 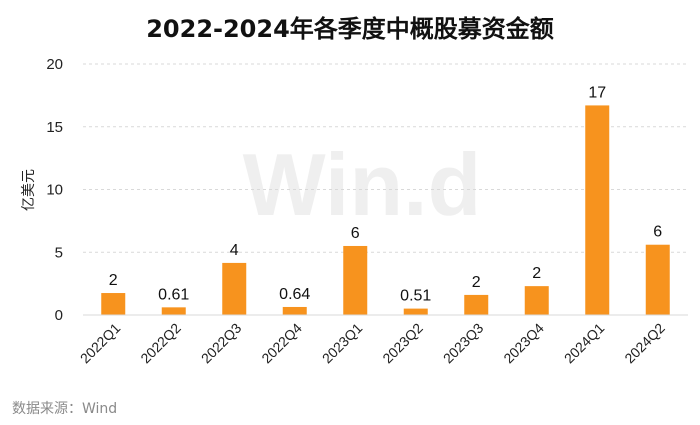 I want to click on bar-2024Q1, so click(x=597, y=210).